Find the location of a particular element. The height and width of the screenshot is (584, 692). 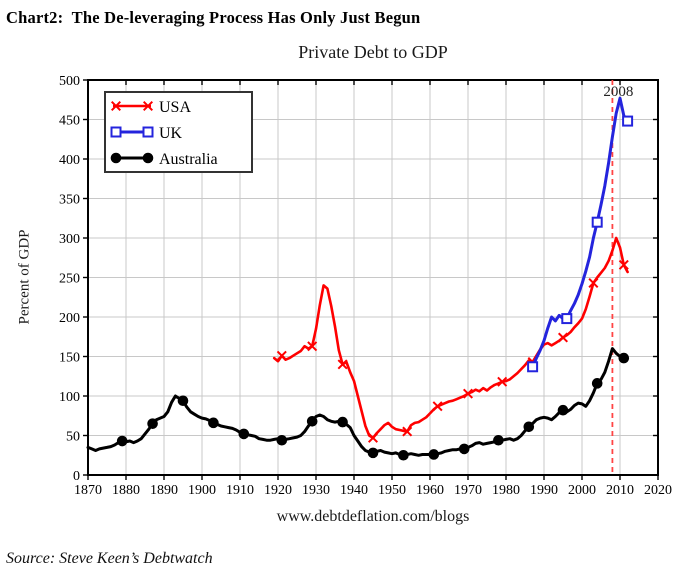

x-tick-label: 1910 is located at coordinates (240, 490).